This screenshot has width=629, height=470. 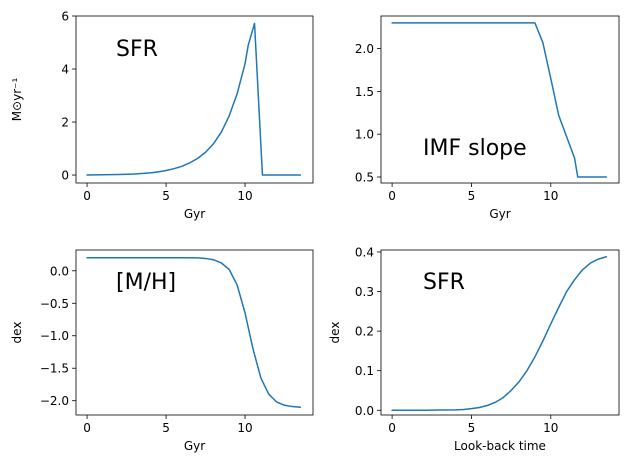 What do you see at coordinates (364, 252) in the screenshot?
I see `y-tick-label: 0.4` at bounding box center [364, 252].